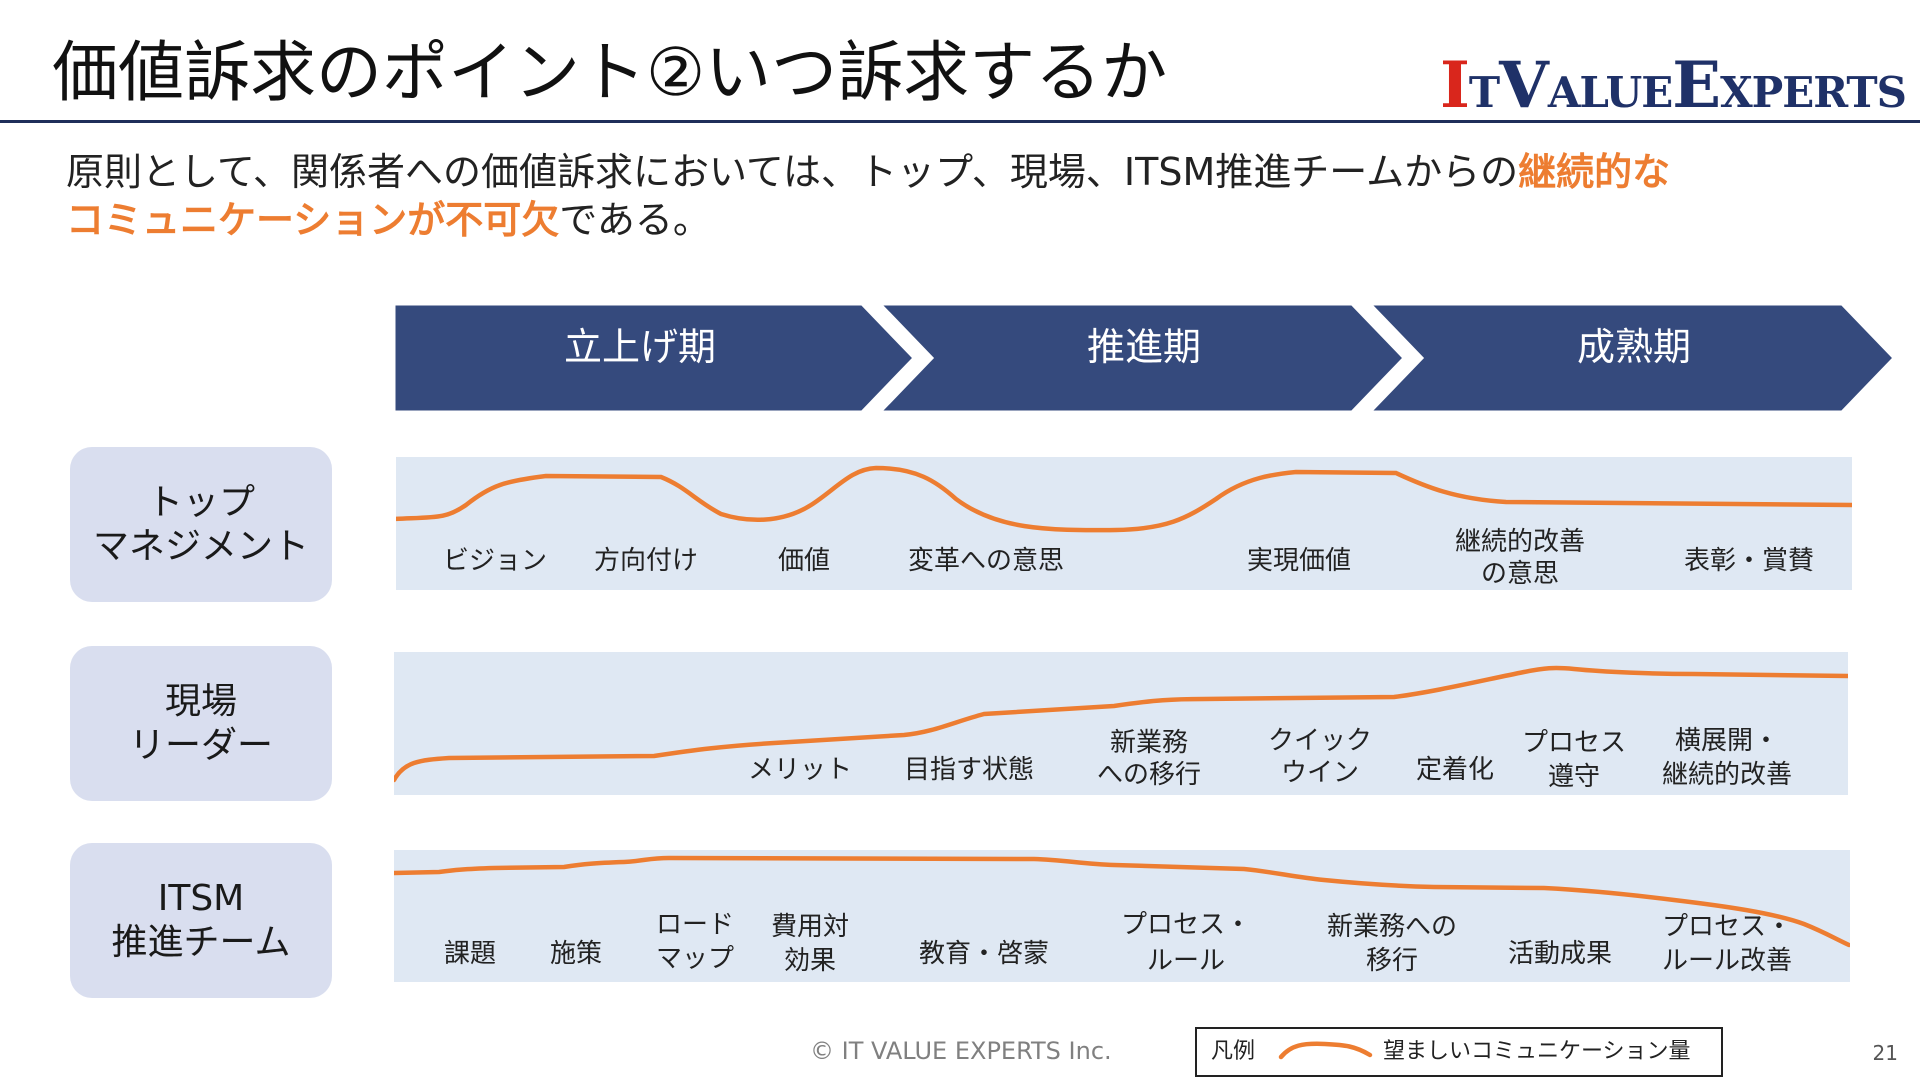 This screenshot has width=1920, height=1080. I want to click on keyword: ルール改善, so click(1727, 961).